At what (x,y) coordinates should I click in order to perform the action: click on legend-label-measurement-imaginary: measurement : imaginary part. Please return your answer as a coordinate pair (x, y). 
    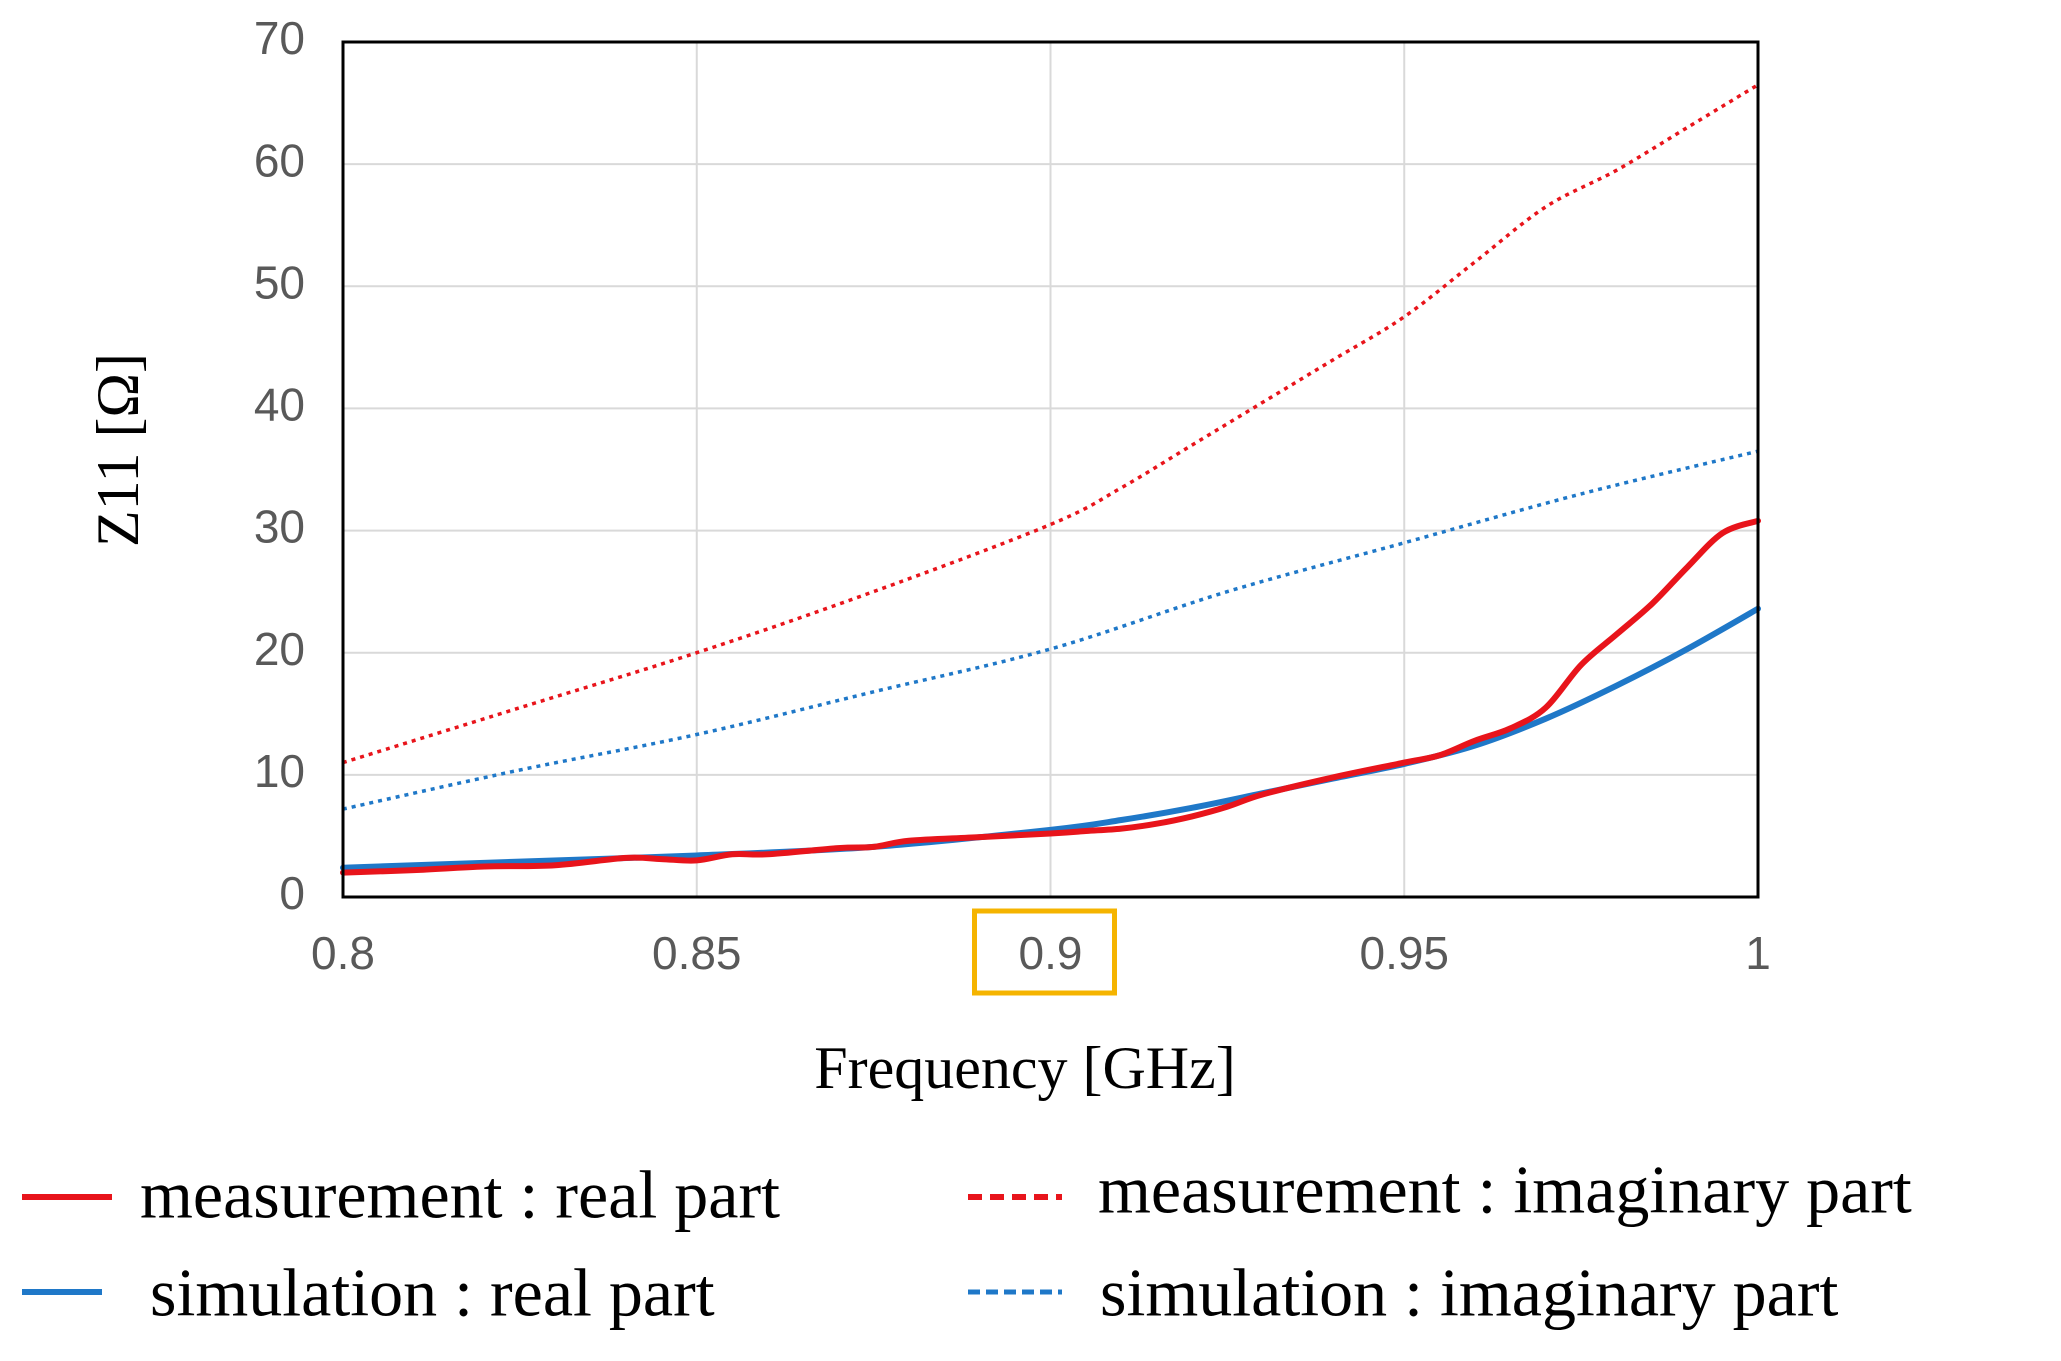
    Looking at the image, I should click on (1505, 1190).